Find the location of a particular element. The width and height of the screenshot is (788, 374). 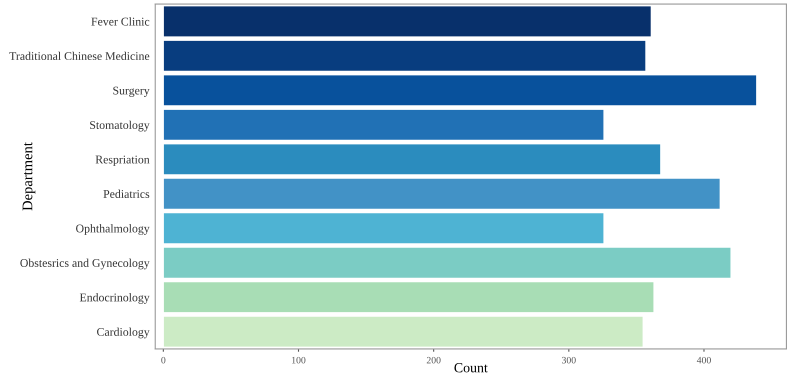

y-tick-label: Pediatrics is located at coordinates (126, 194).